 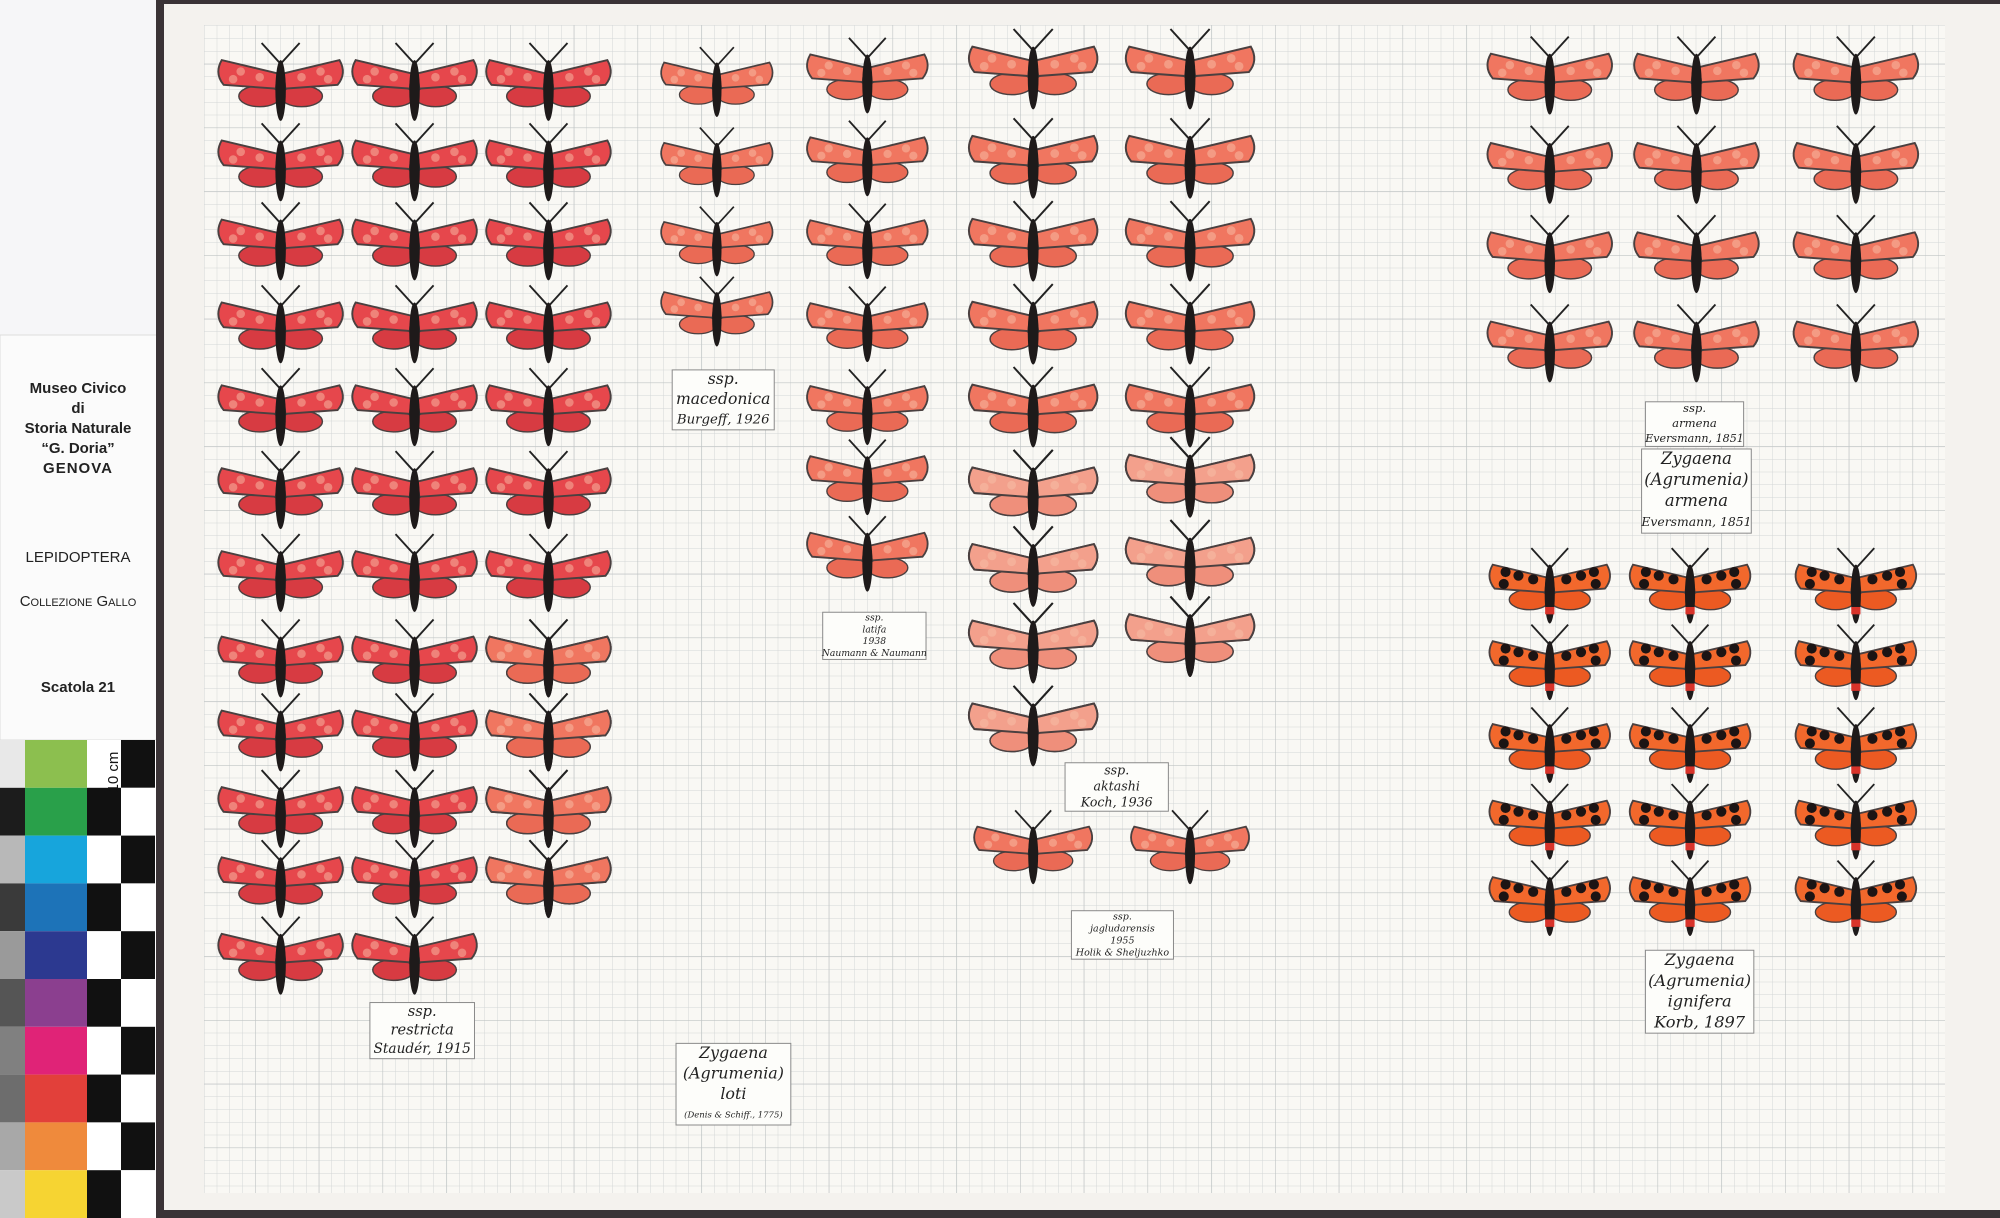 What do you see at coordinates (723, 399) in the screenshot?
I see `label-line: macedonica` at bounding box center [723, 399].